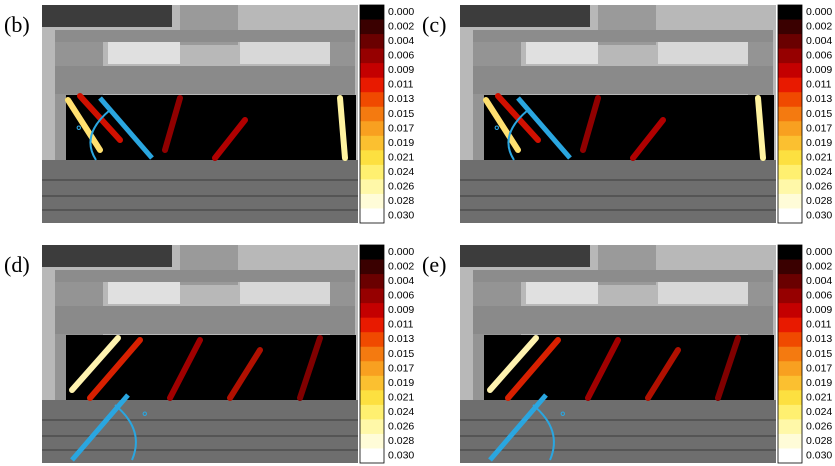  What do you see at coordinates (819, 114) in the screenshot?
I see `colorbar-tick: 0.015` at bounding box center [819, 114].